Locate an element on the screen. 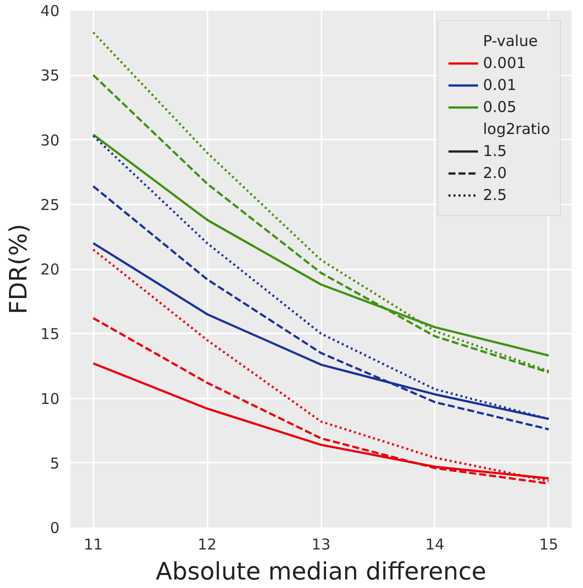  y-tick-label: 35 is located at coordinates (50, 75).